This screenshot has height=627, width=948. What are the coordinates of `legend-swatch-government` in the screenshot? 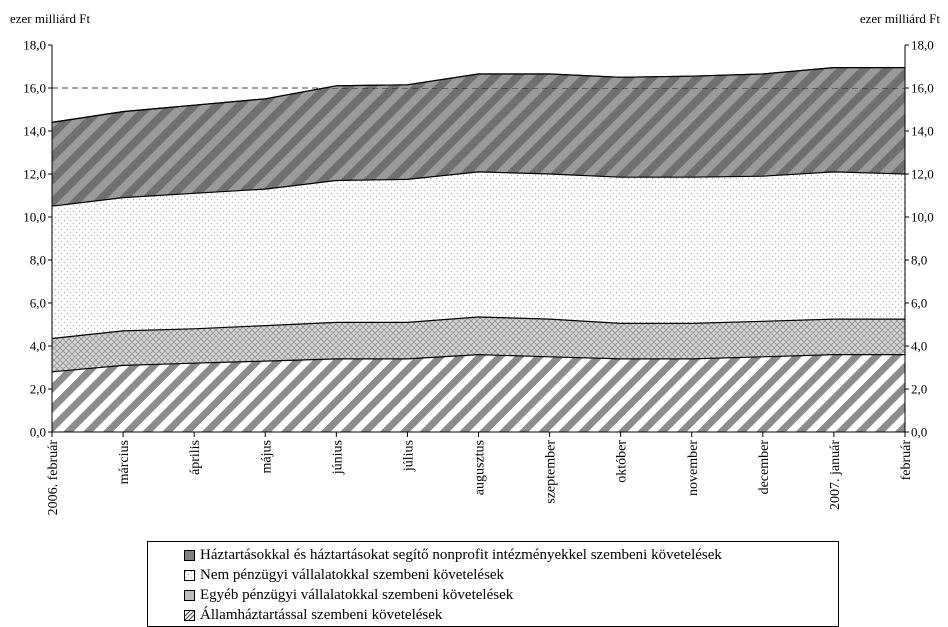 It's located at (189, 615).